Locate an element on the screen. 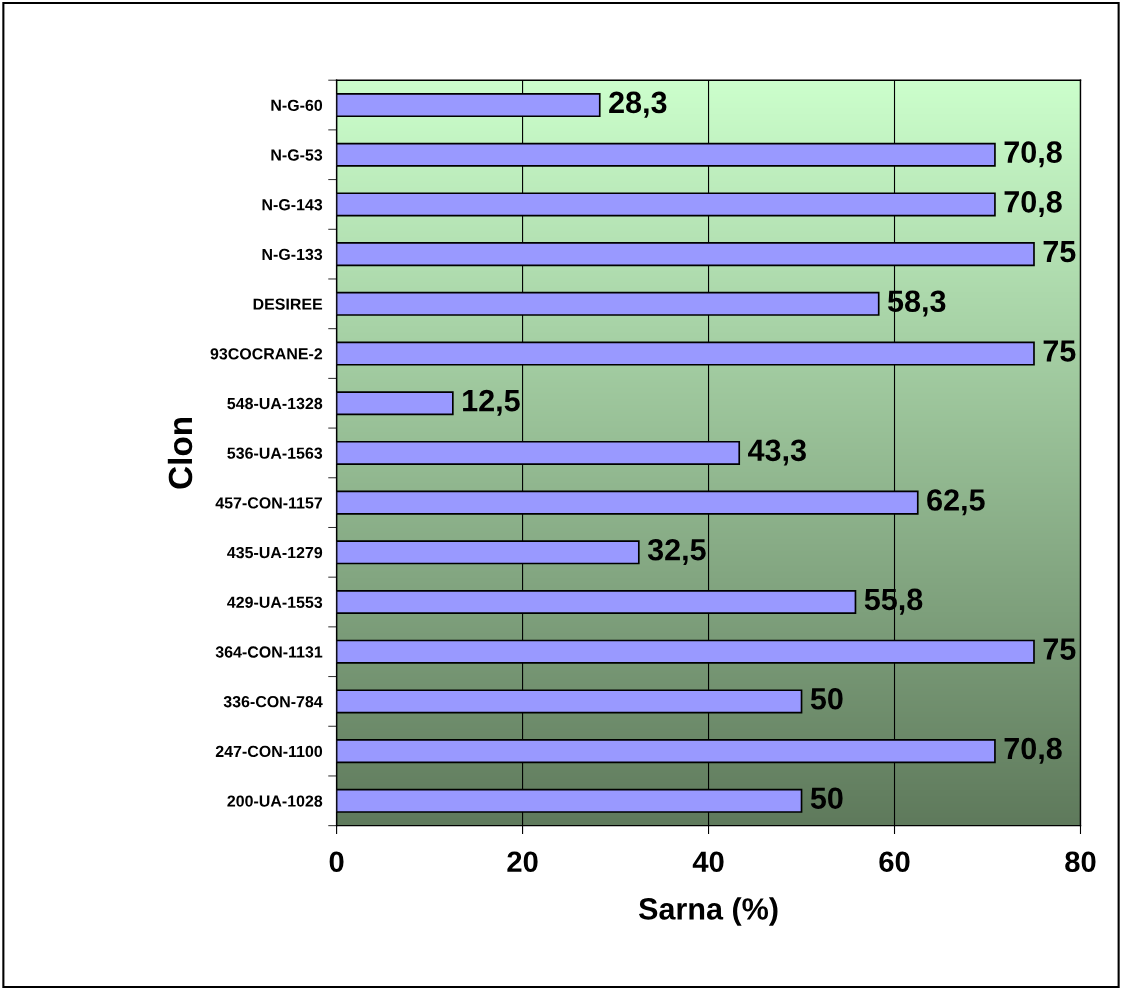  y-axis-title: Clon is located at coordinates (180, 453).